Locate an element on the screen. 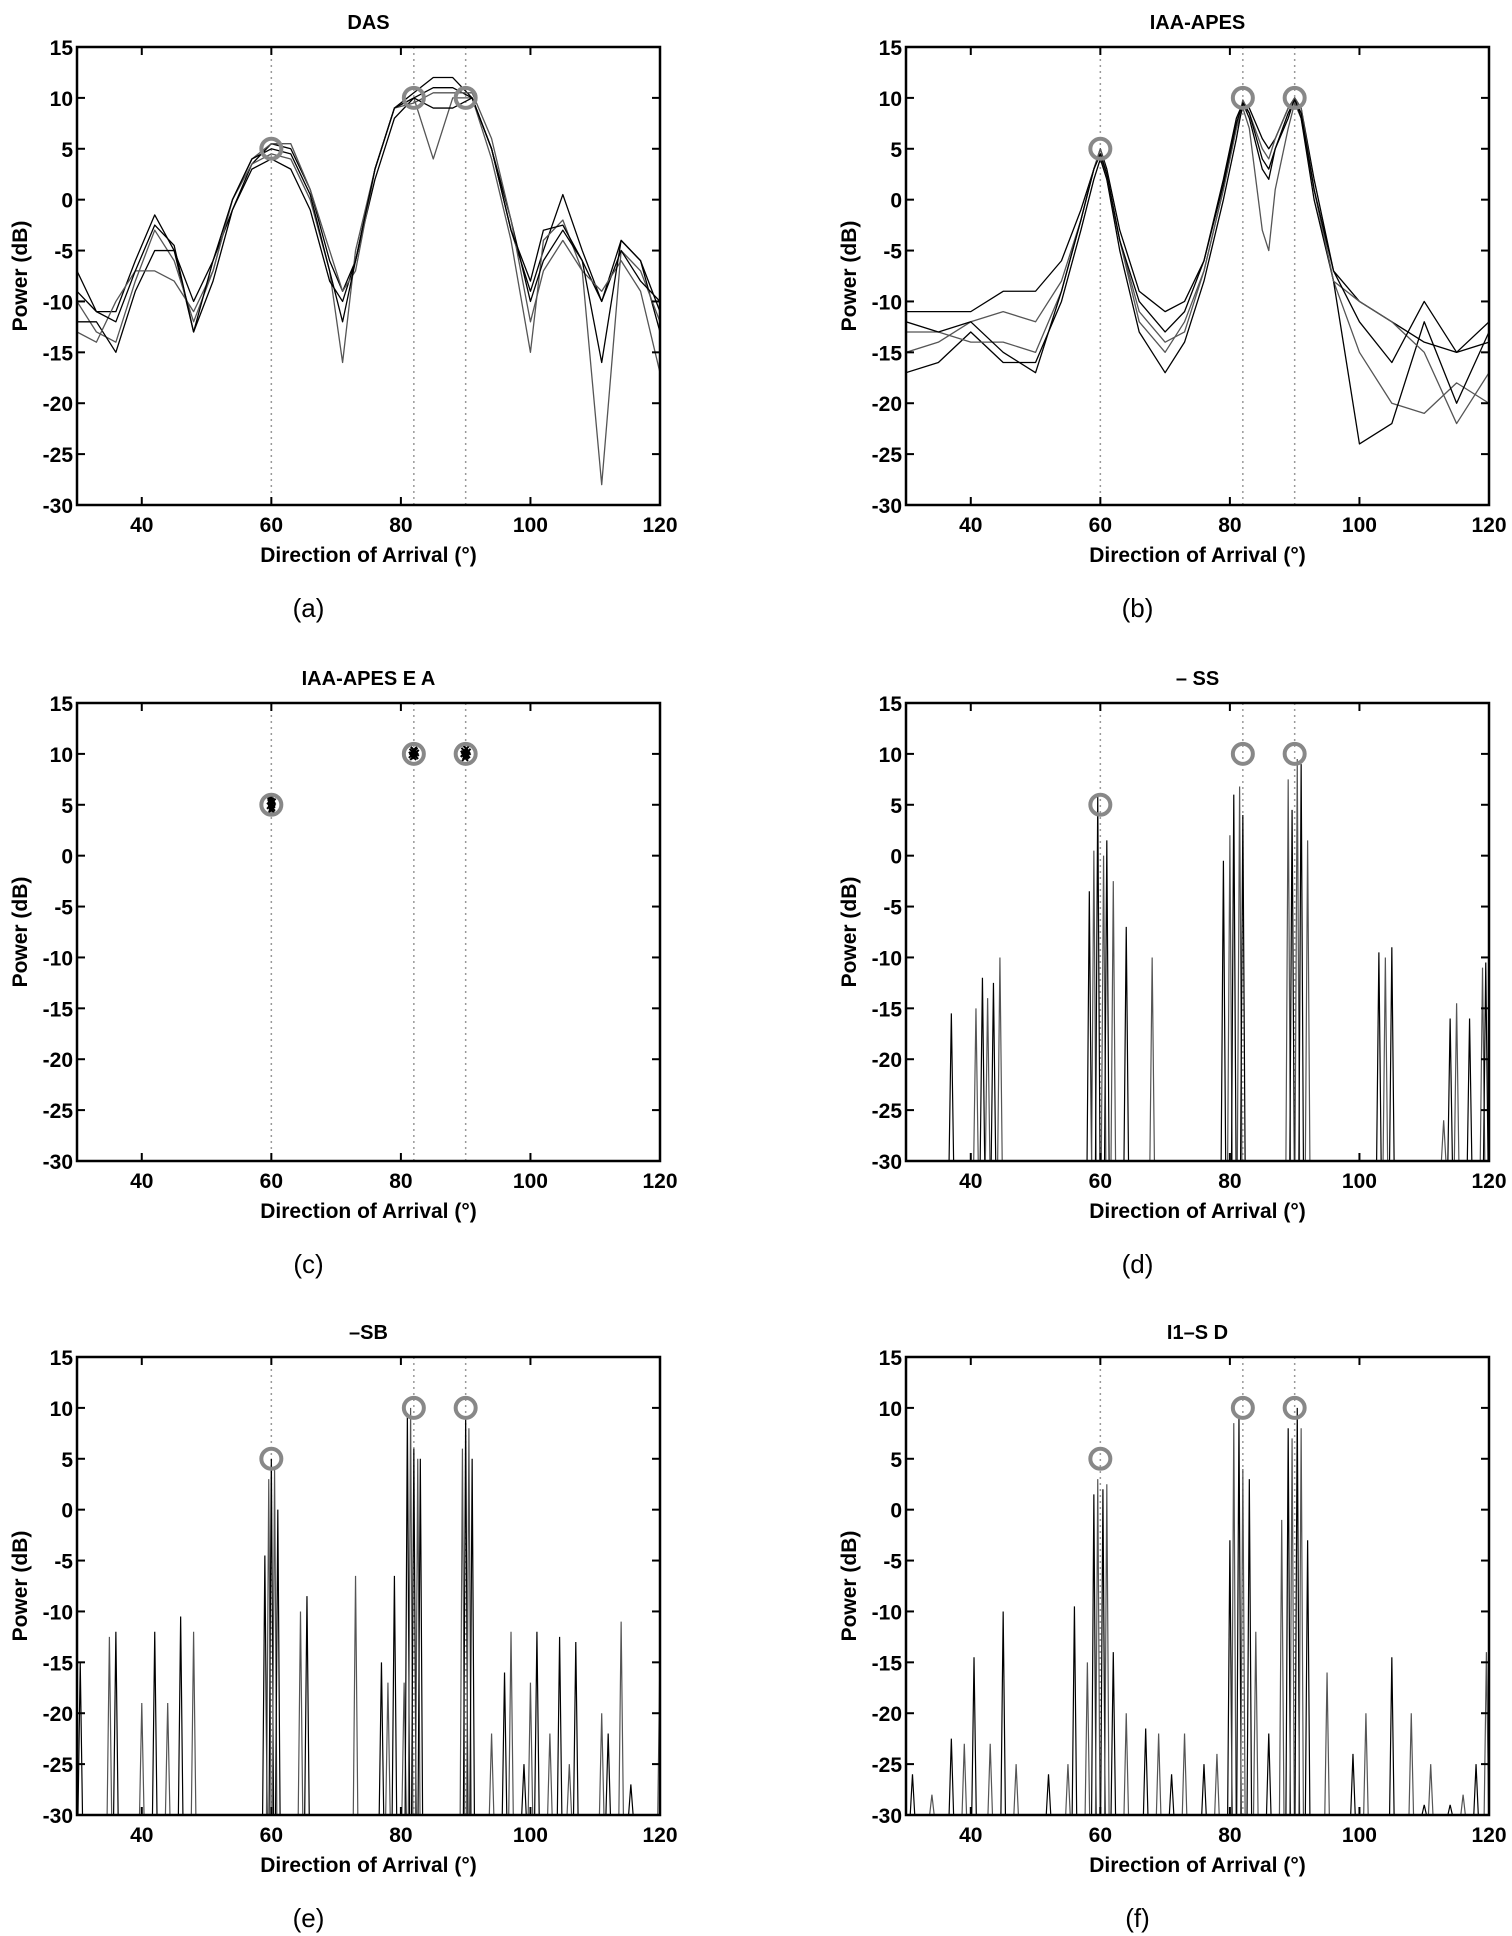 Image resolution: width=1512 pixels, height=1936 pixels. chart-title: DAS is located at coordinates (368, 23).